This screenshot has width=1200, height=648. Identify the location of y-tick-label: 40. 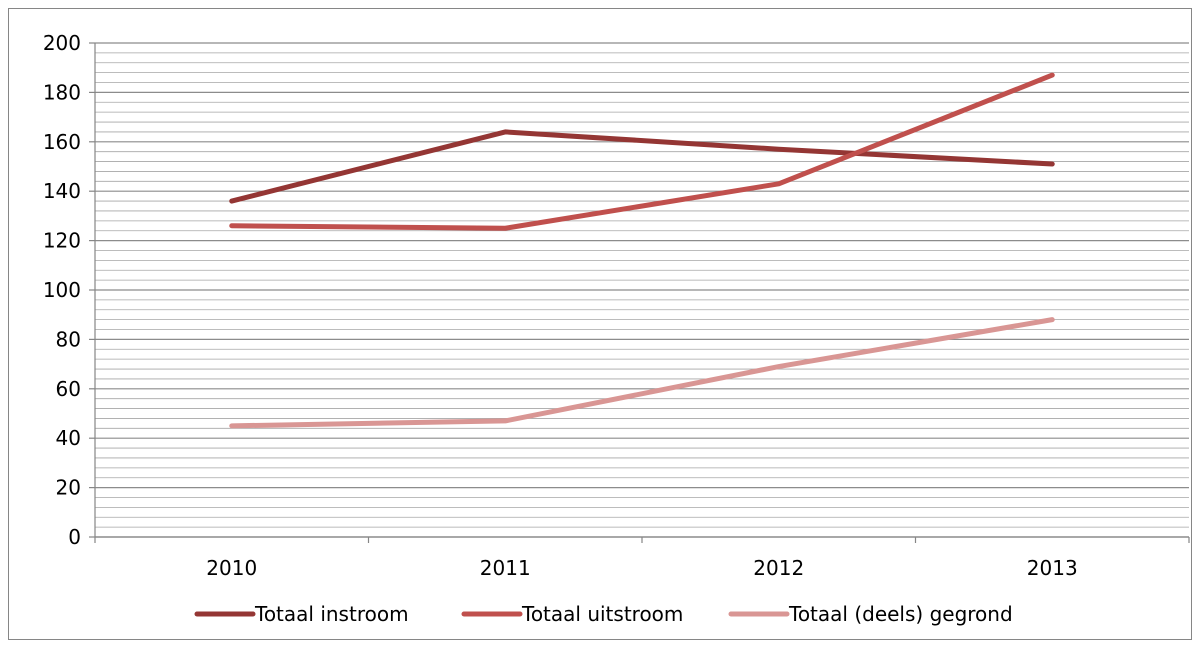
(68, 438).